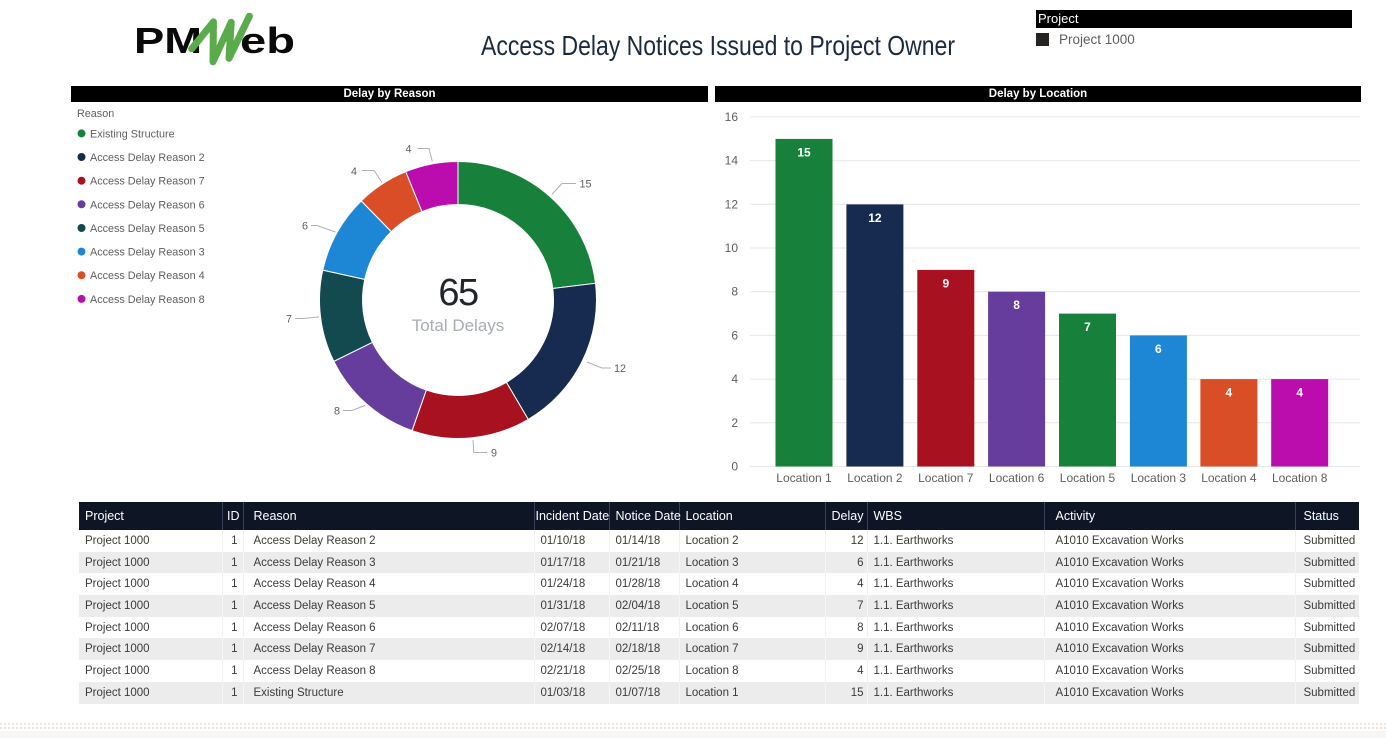  Describe the element at coordinates (458, 325) in the screenshot. I see `svg-text: Total Delays` at that location.